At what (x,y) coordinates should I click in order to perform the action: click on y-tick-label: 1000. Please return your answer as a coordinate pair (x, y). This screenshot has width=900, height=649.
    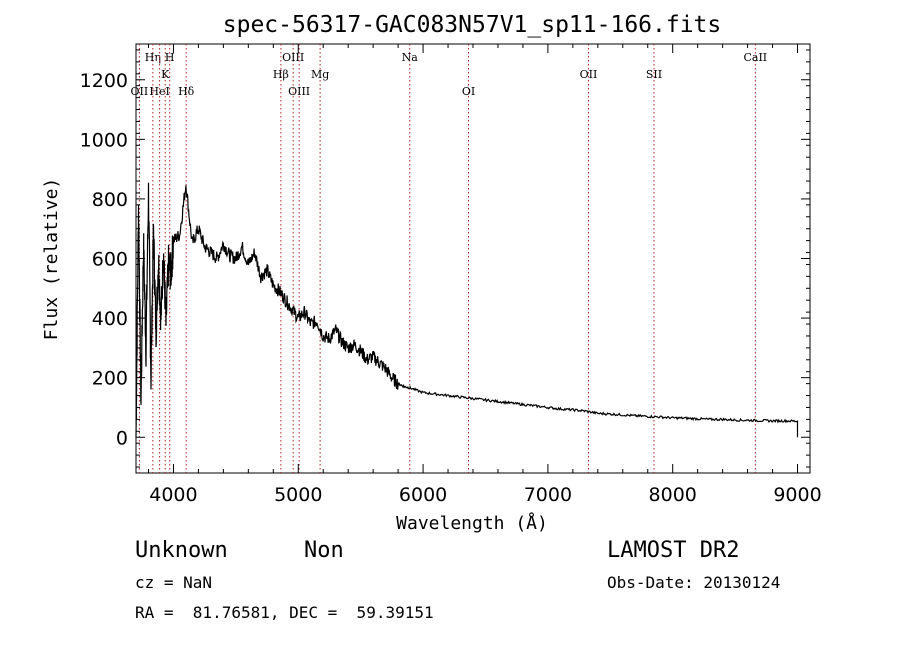
    Looking at the image, I should click on (104, 140).